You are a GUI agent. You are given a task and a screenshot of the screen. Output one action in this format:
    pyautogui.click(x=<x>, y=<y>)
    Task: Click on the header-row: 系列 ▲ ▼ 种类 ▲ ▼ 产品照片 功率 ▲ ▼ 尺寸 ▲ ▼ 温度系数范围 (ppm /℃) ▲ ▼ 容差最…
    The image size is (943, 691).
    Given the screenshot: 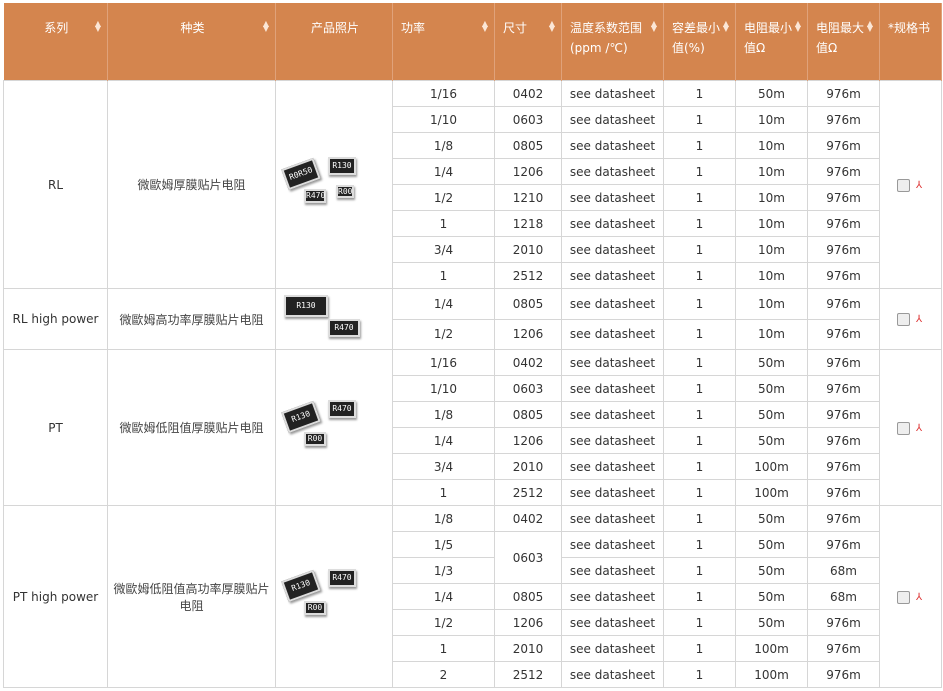 What is the action you would take?
    pyautogui.click(x=472, y=42)
    